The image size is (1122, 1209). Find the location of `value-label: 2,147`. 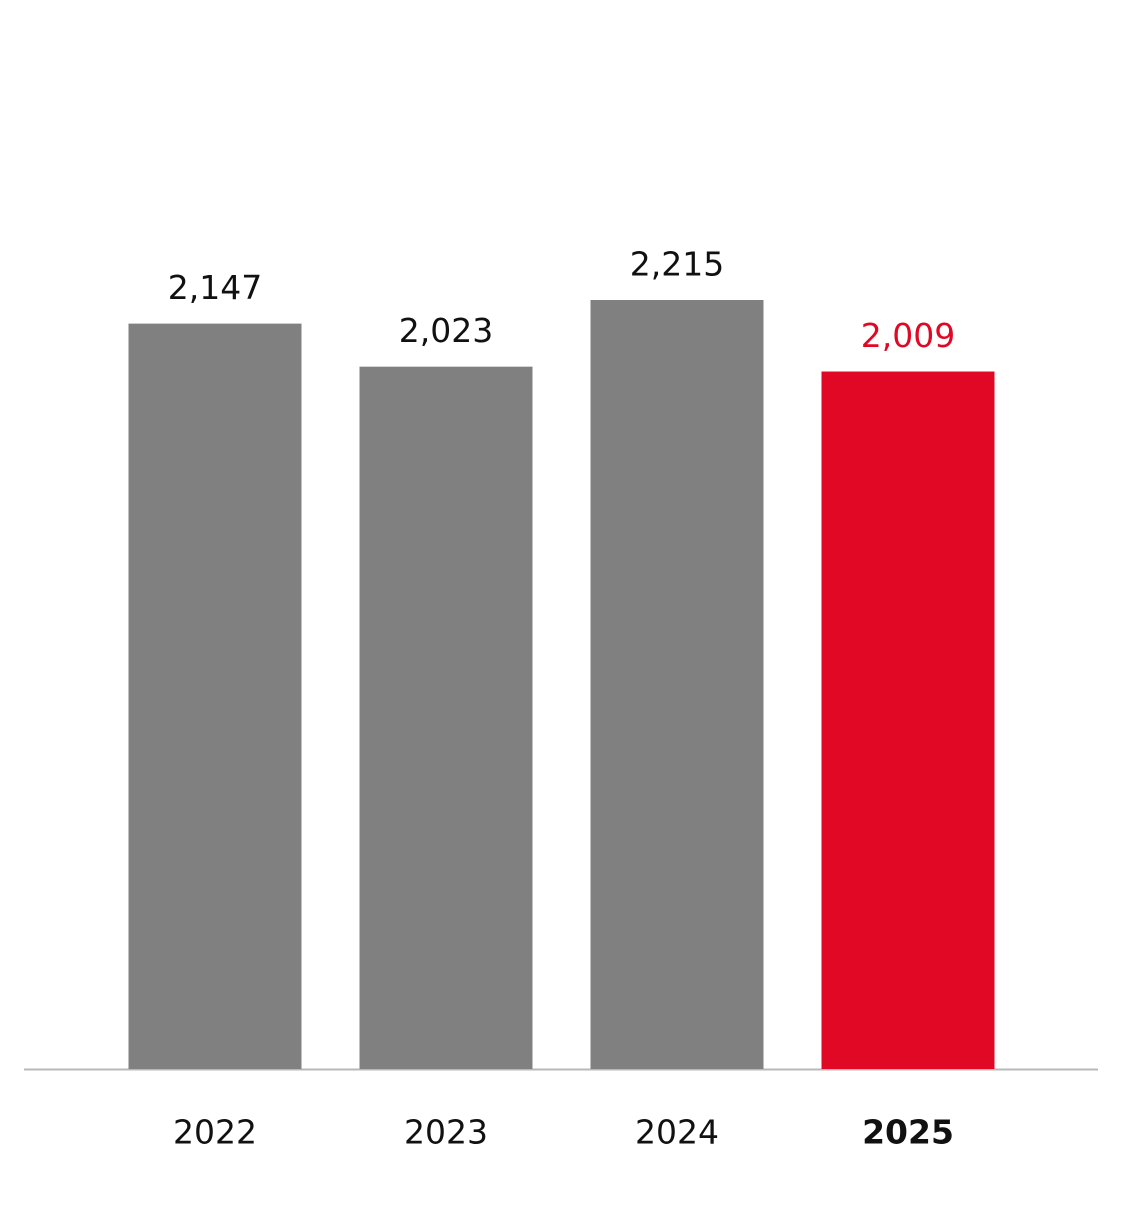

value-label: 2,147 is located at coordinates (215, 287).